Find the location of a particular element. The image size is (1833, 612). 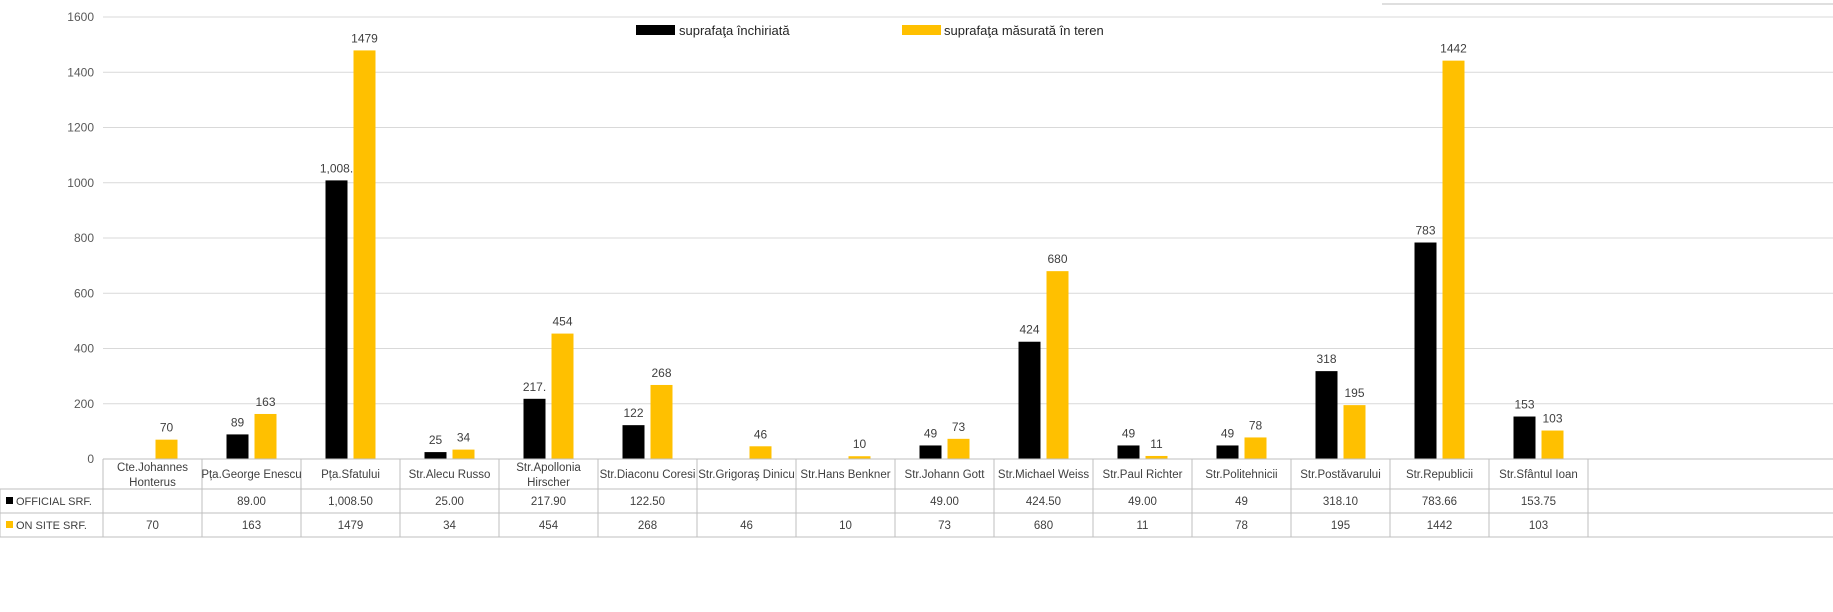

y-axis-ticks: 0 200 400 600 800 1000 1200 1400 1600 is located at coordinates (80, 238).